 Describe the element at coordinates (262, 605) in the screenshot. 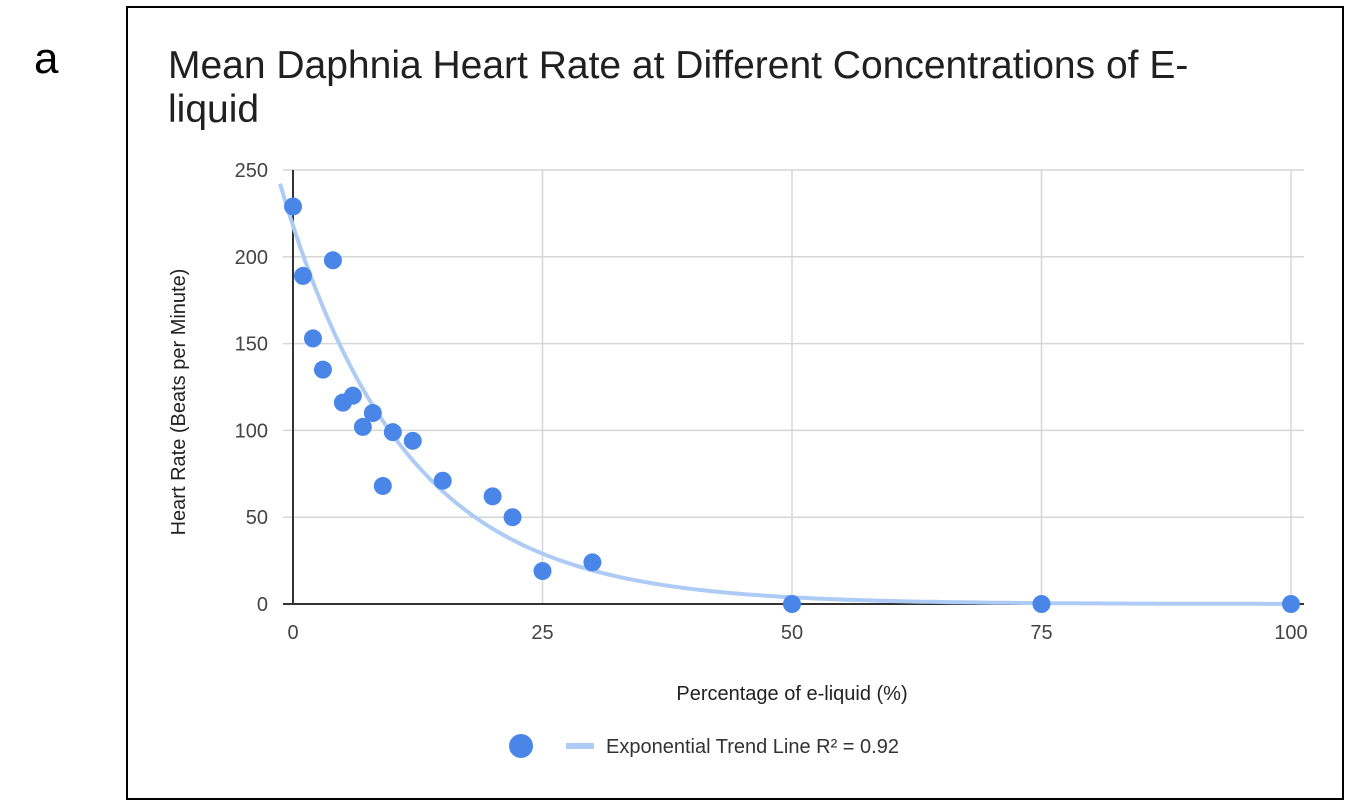

I see `y-tick-label: 0` at that location.